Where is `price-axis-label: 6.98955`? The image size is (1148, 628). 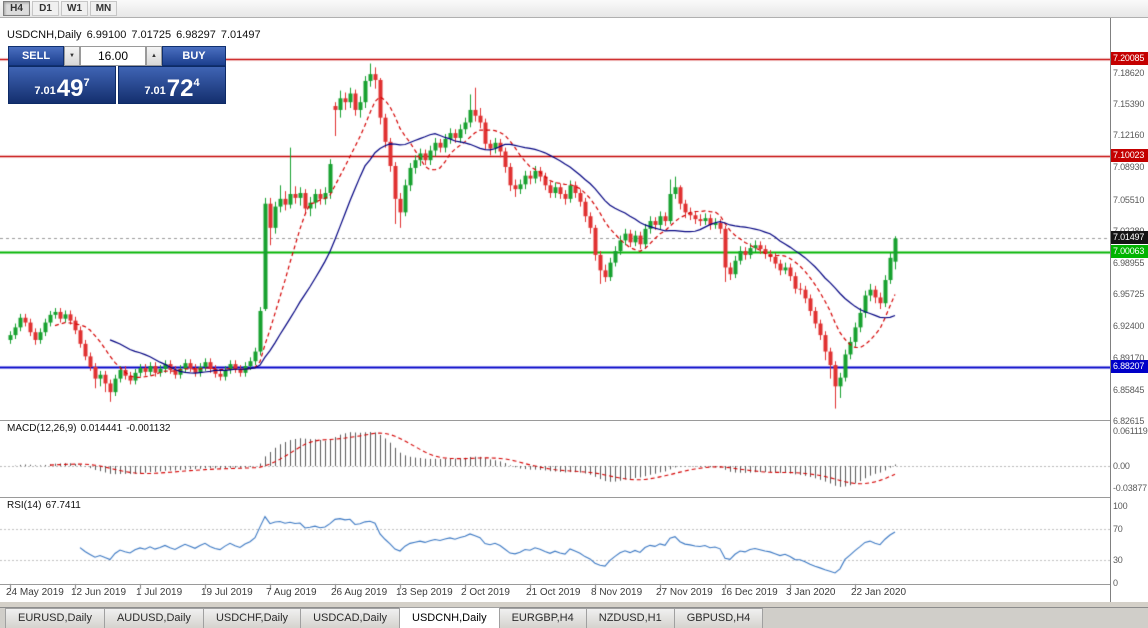
price-axis-label: 6.98955 is located at coordinates (1129, 263).